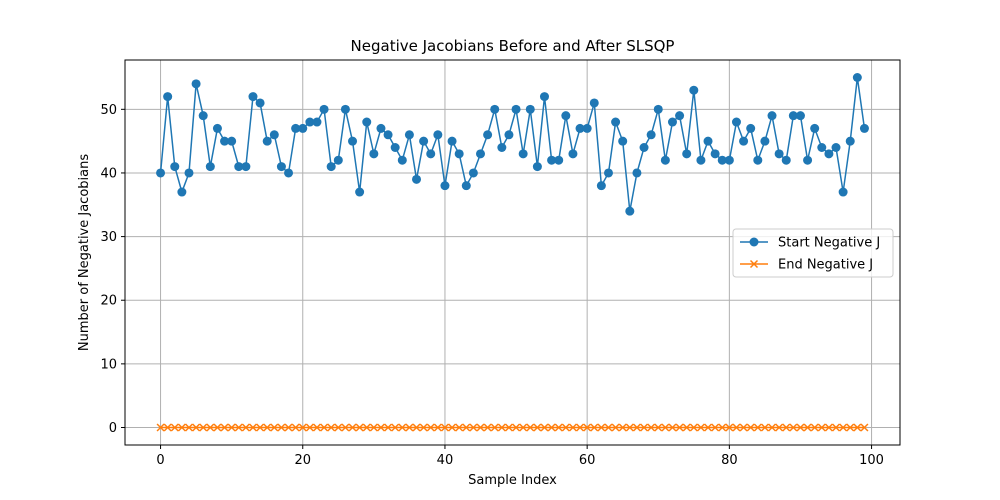 This screenshot has width=1000, height=500. What do you see at coordinates (108, 237) in the screenshot?
I see `y-tick-label: 30` at bounding box center [108, 237].